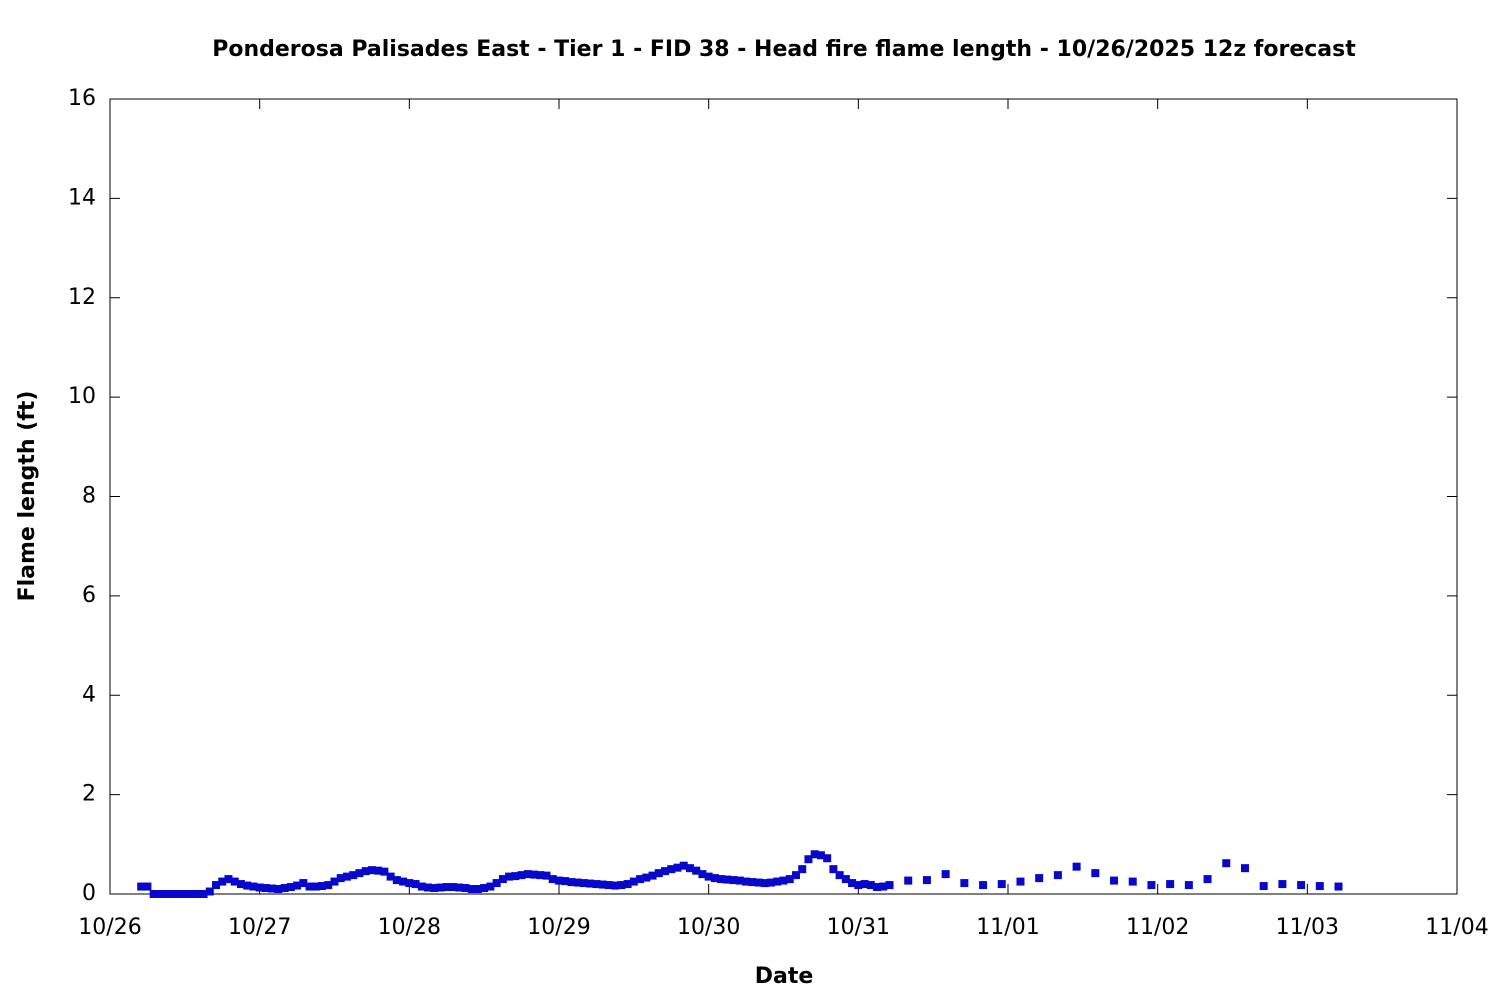  Describe the element at coordinates (1007, 927) in the screenshot. I see `x-tick-label: 11/01` at that location.